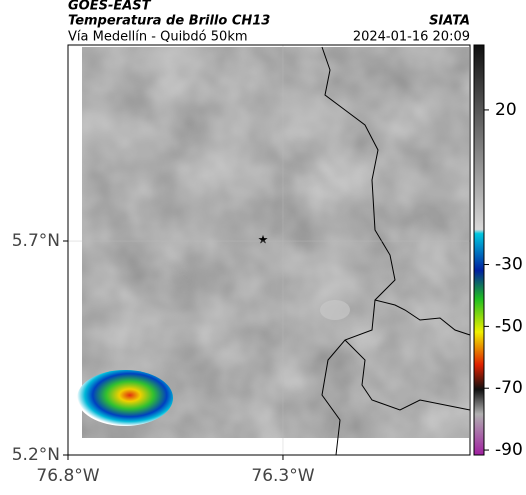 The width and height of the screenshot is (526, 495). I want to click on colorbar-tick-label: -30, so click(509, 265).